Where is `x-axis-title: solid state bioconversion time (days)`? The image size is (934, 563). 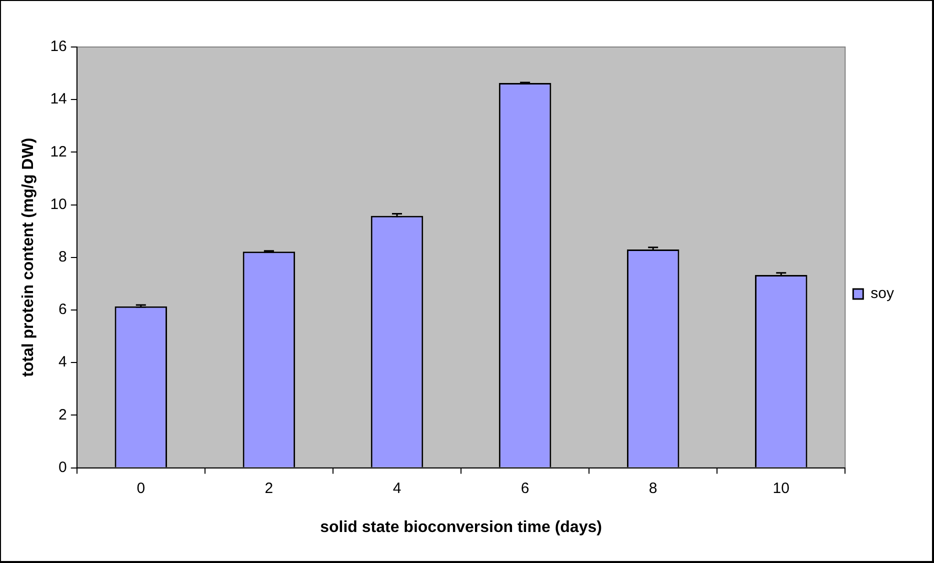
x-axis-title: solid state bioconversion time (days) is located at coordinates (461, 527).